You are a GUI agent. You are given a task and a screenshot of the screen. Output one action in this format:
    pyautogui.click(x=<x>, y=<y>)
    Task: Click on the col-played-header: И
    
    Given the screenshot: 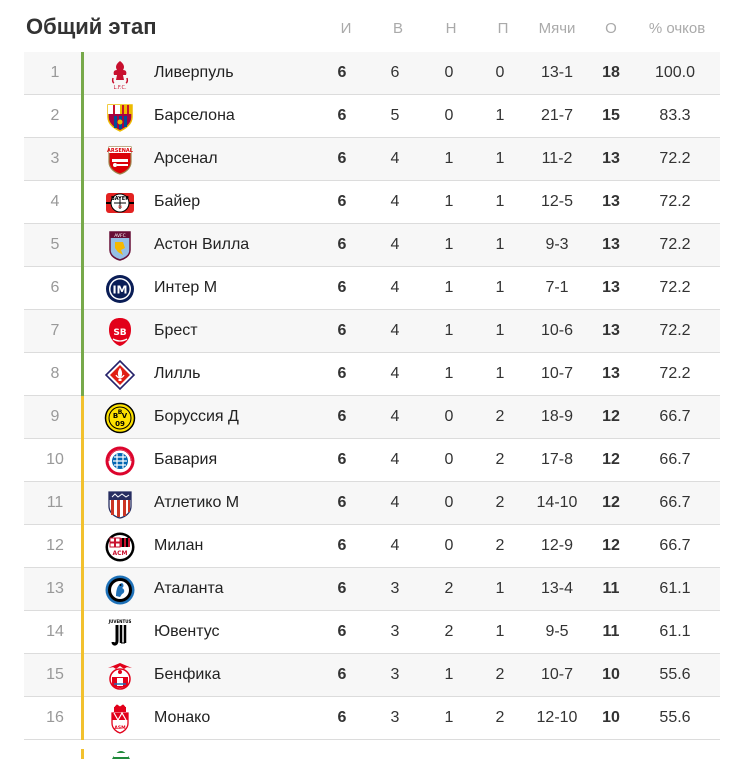 What is the action you would take?
    pyautogui.click(x=346, y=28)
    